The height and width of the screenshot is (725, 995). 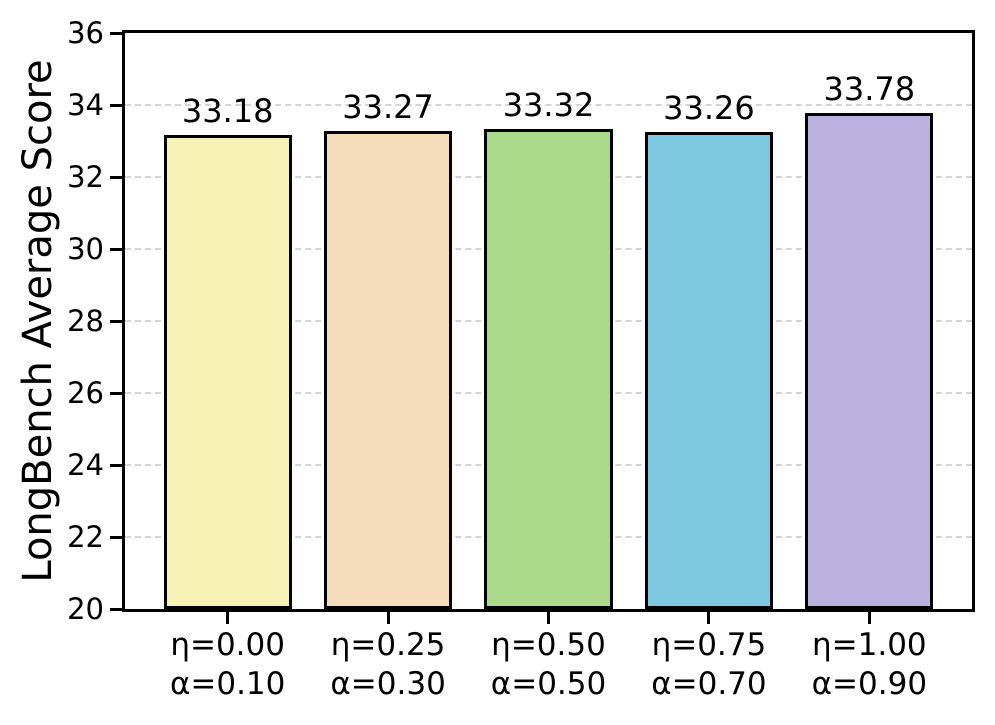 I want to click on x-tick-label-alpha-0: α=0.10, so click(x=227, y=684).